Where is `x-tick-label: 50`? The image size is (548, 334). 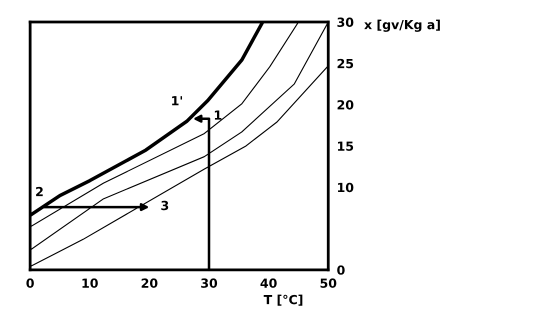
x-tick-label: 50 is located at coordinates (328, 283).